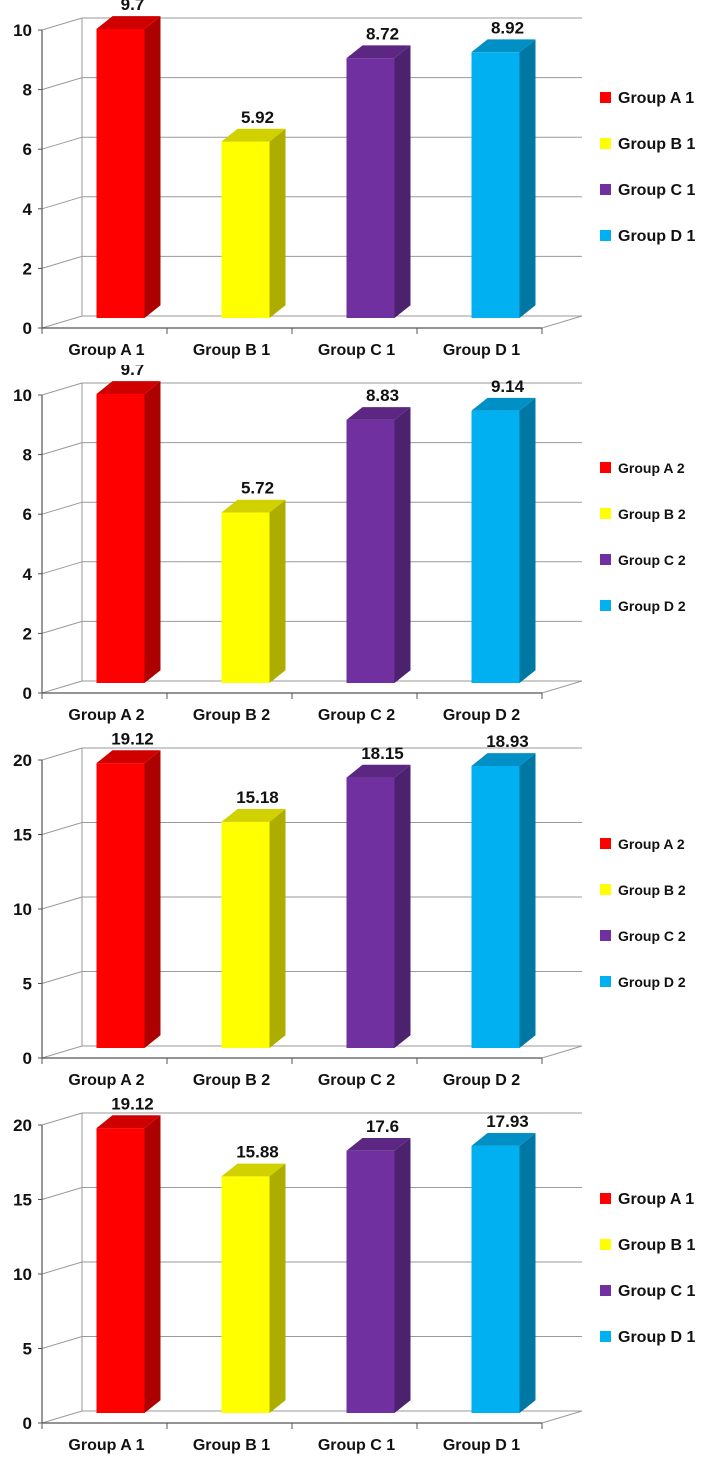 Image resolution: width=708 pixels, height=1460 pixels. What do you see at coordinates (643, 890) in the screenshot?
I see `legend-item: Group B 2` at bounding box center [643, 890].